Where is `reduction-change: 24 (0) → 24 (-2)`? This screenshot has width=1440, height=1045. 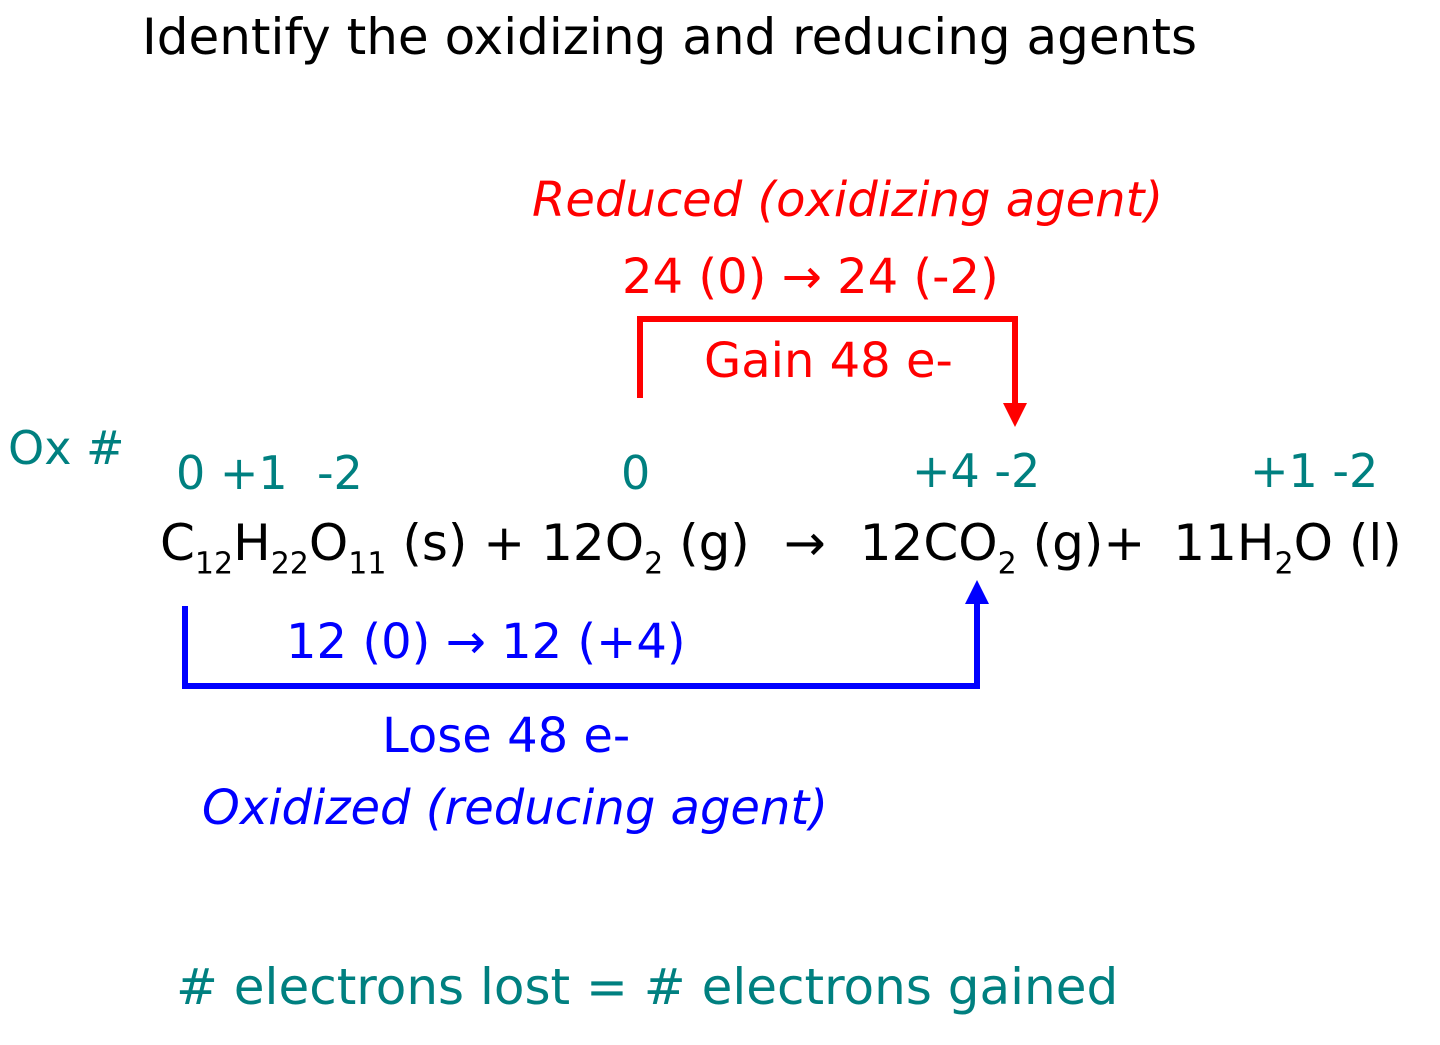
reduction-change: 24 (0) → 24 (-2) is located at coordinates (810, 277).